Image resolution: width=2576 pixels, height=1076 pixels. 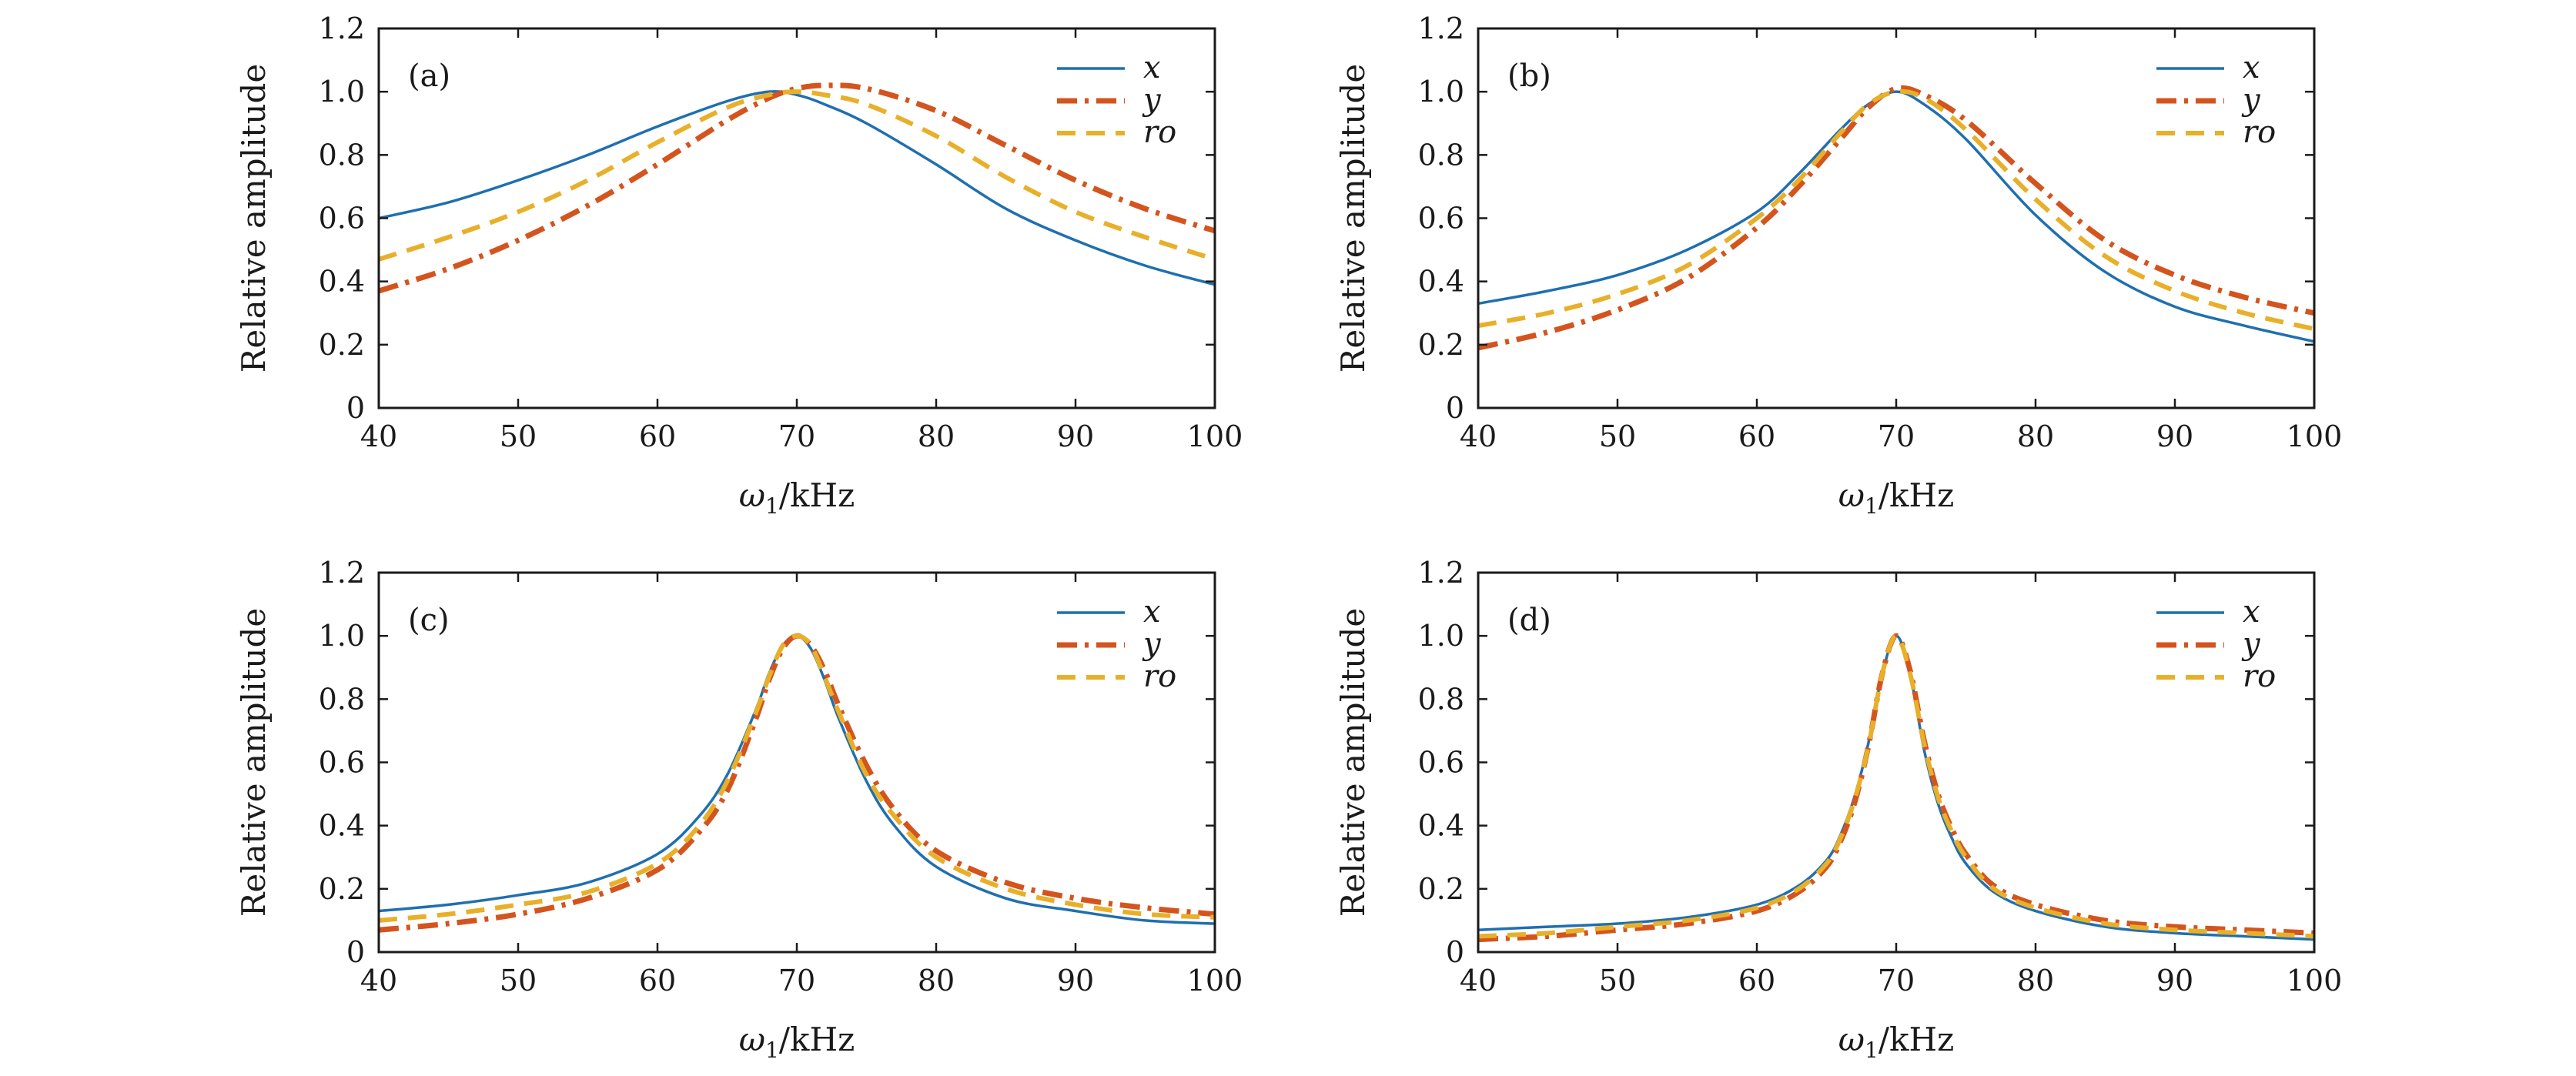 What do you see at coordinates (429, 620) in the screenshot?
I see `panel-tag: (c)` at bounding box center [429, 620].